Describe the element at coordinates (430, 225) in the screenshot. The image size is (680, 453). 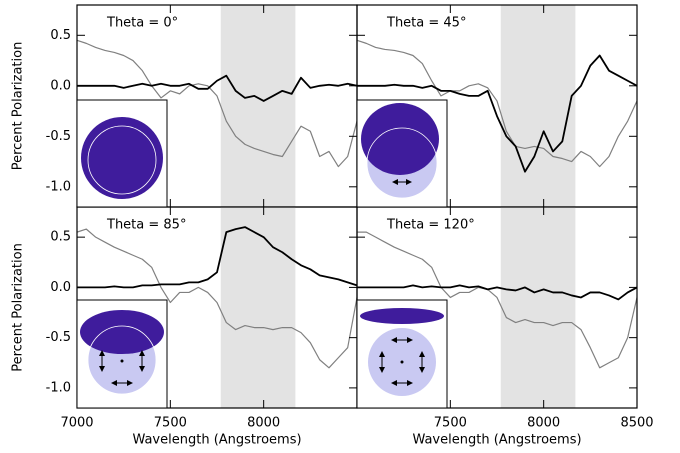
I see `panel-title: Theta = 120°` at that location.